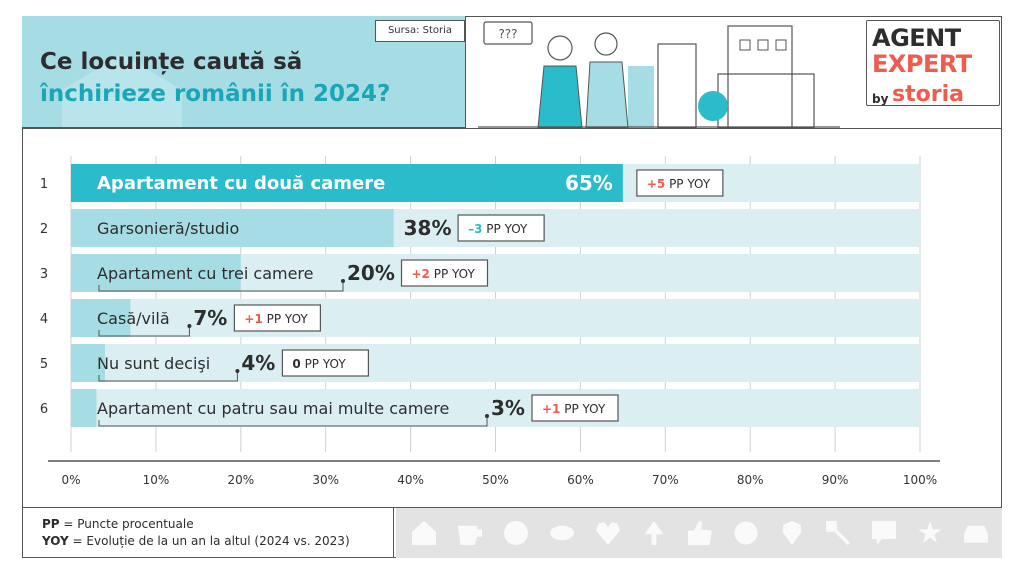 This screenshot has width=1024, height=576. What do you see at coordinates (976, 534) in the screenshot?
I see `car-icon` at bounding box center [976, 534].